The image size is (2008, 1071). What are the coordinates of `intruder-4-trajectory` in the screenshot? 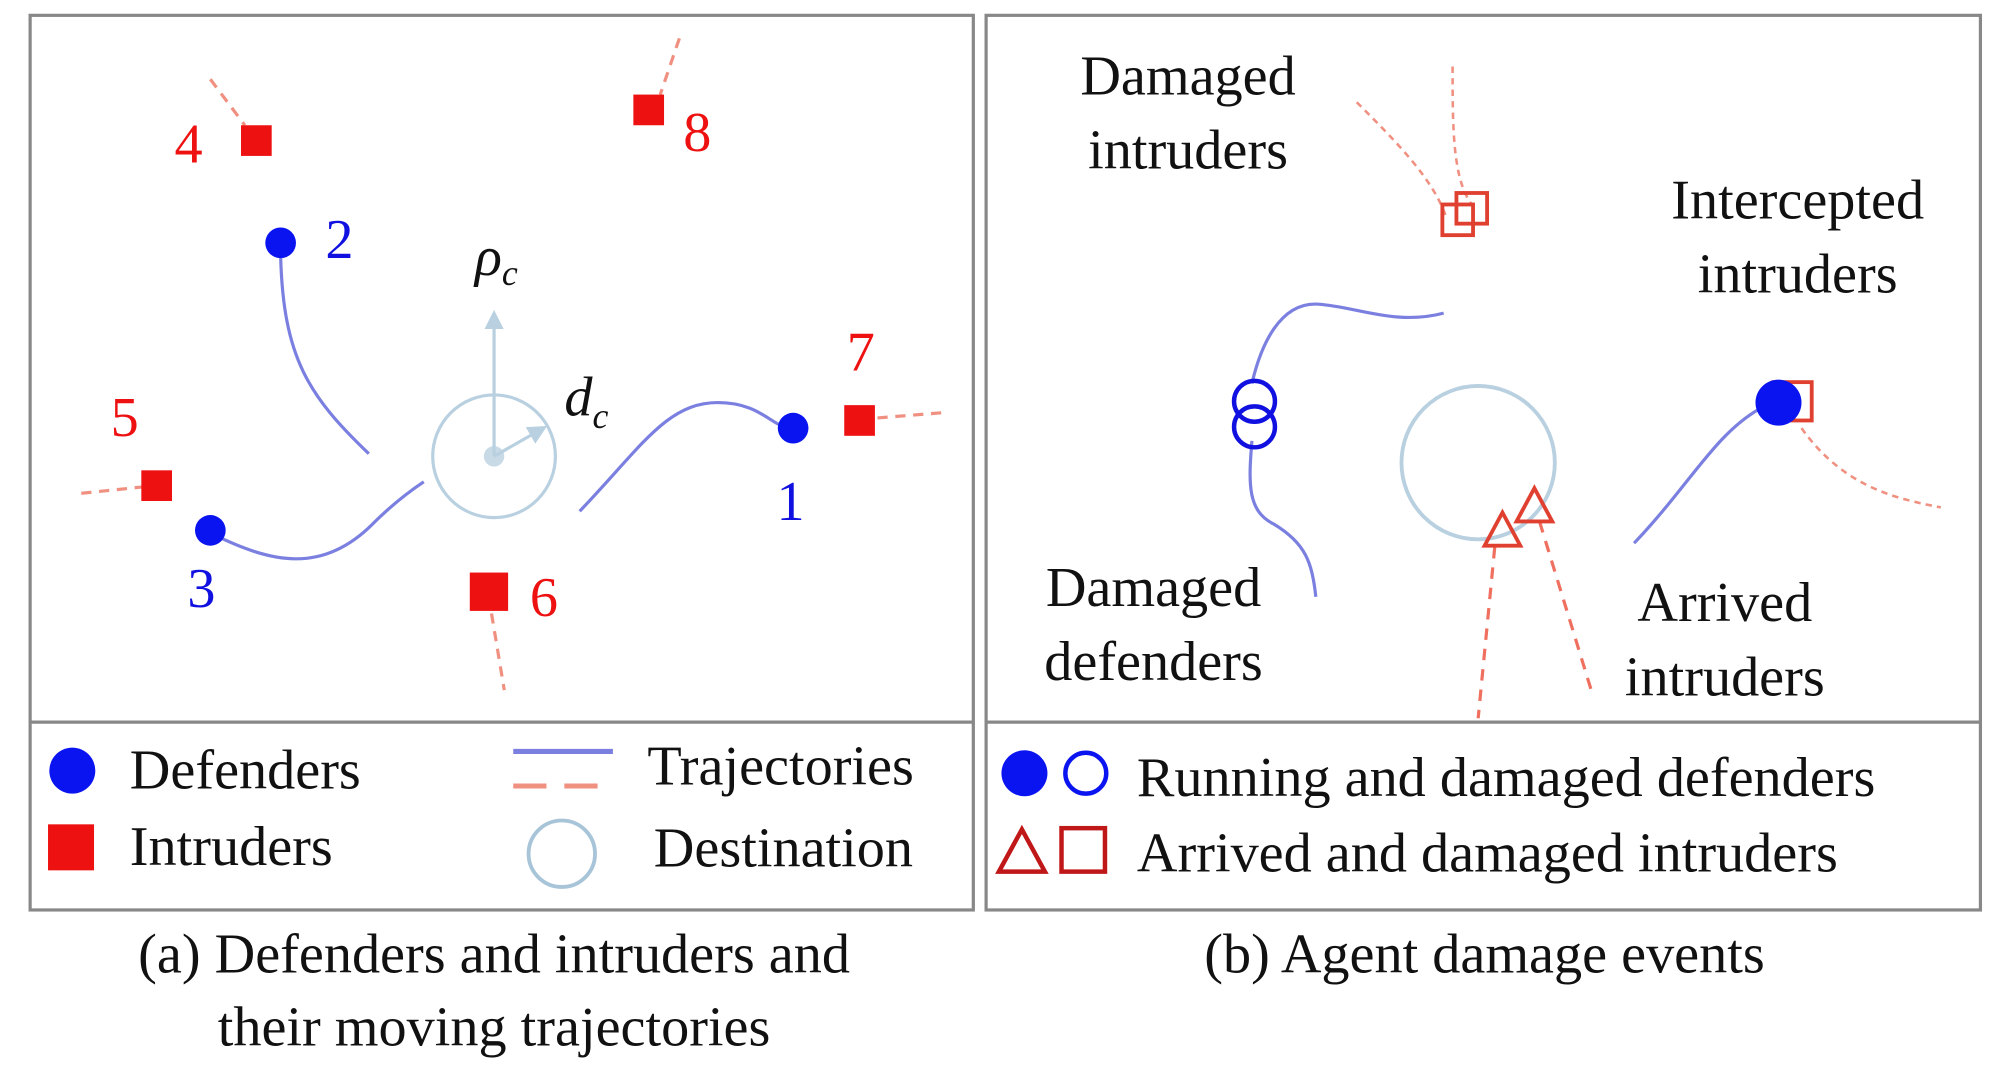 It's located at (228, 102).